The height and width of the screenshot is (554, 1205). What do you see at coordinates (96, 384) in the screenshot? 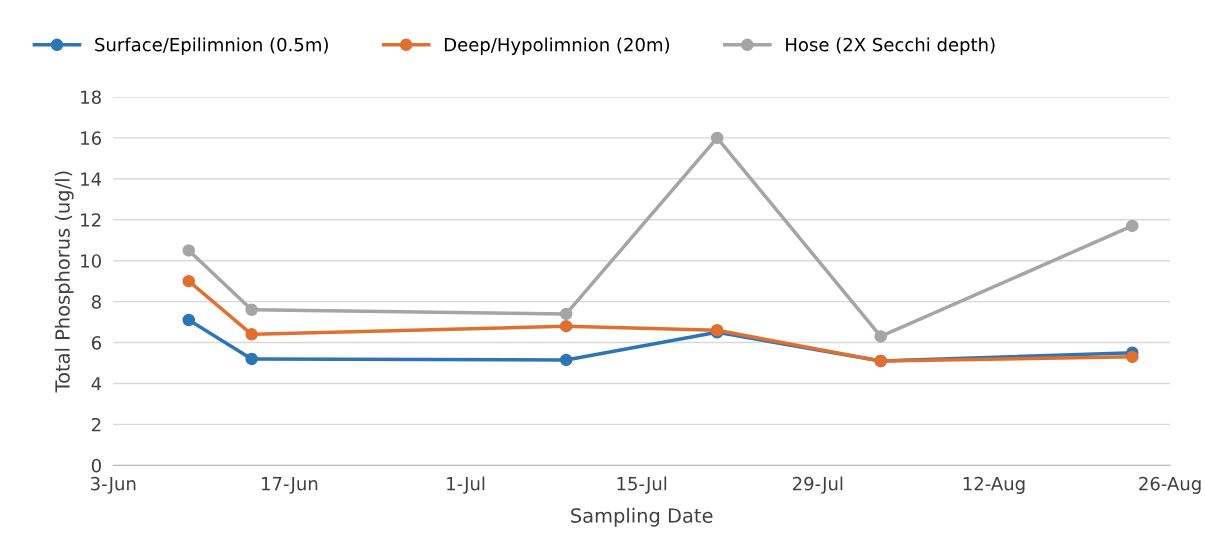
I see `y-tick-label: 4` at bounding box center [96, 384].